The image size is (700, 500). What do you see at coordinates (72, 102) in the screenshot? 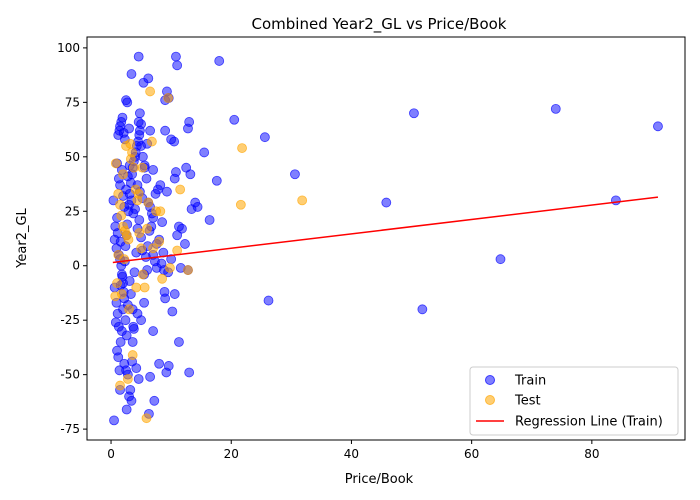
I see `y-tick-label: 75` at bounding box center [72, 102].